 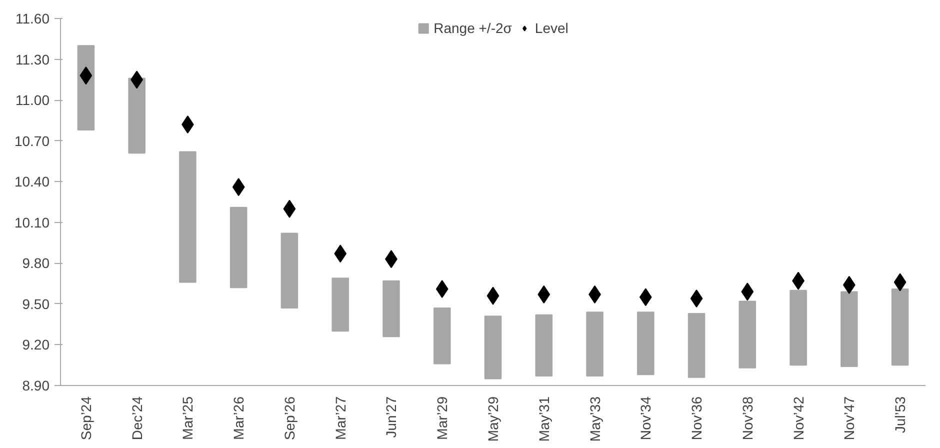 What do you see at coordinates (391, 417) in the screenshot?
I see `x-tick-label: Jun’27` at bounding box center [391, 417].